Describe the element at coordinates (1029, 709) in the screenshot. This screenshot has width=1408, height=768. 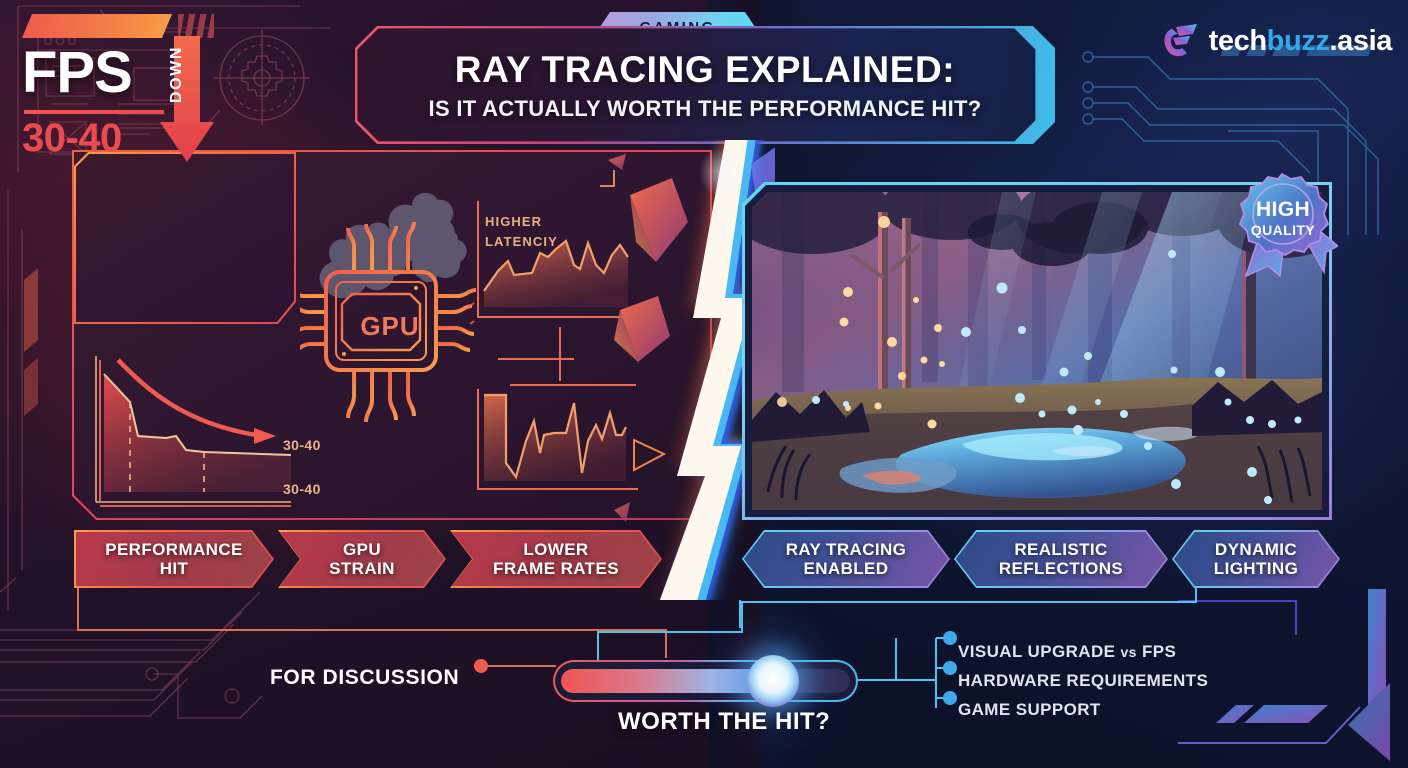
I see `bullet-label-3: GAME SUPPORT` at that location.